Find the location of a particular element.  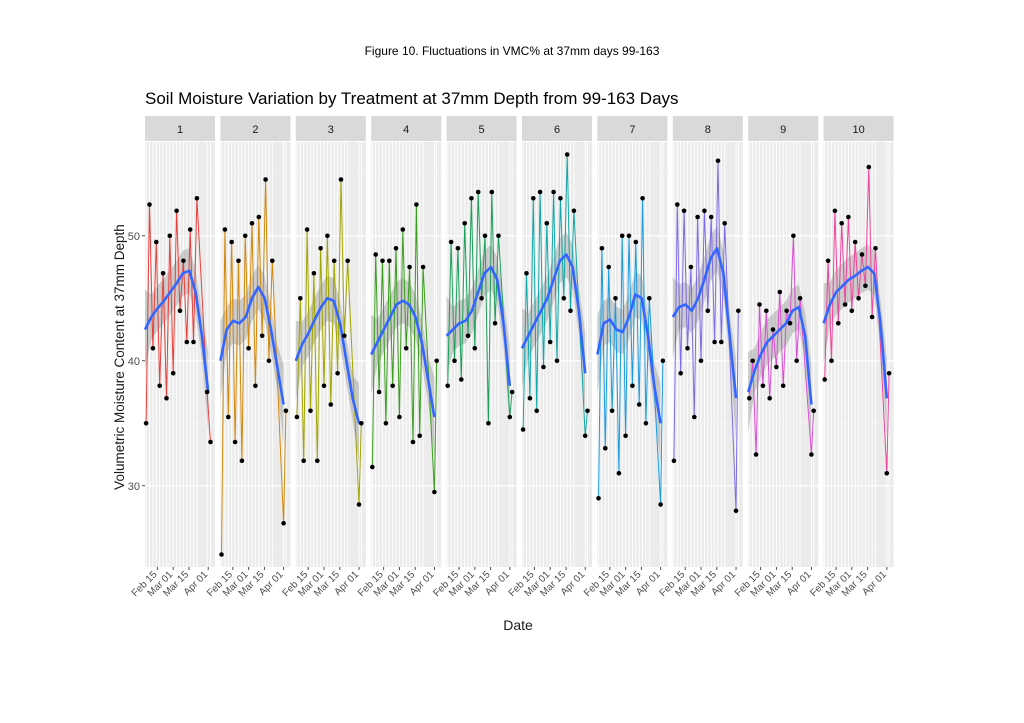

confidence-ribbon is located at coordinates (327, 369).